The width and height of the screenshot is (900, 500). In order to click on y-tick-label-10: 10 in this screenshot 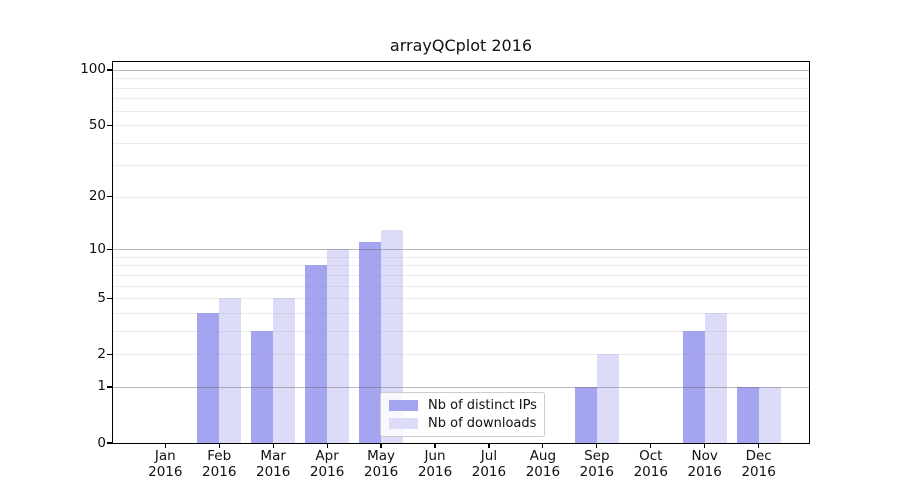, I will do `click(97, 248)`.